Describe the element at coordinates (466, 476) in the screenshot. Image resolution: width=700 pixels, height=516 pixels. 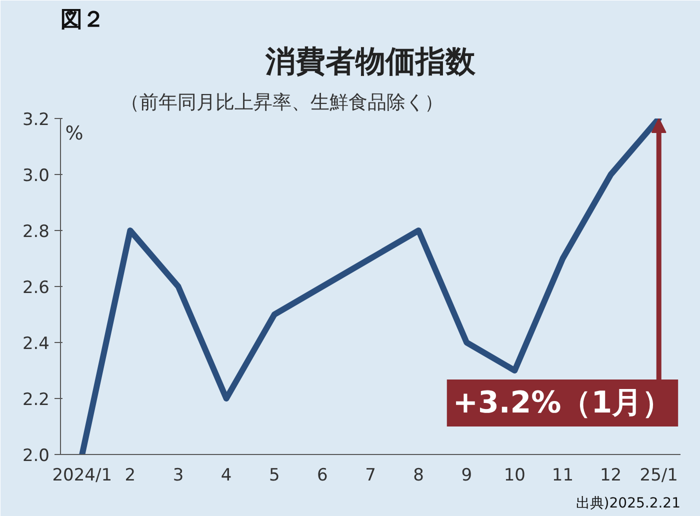
I see `x-tick-label: 9` at that location.